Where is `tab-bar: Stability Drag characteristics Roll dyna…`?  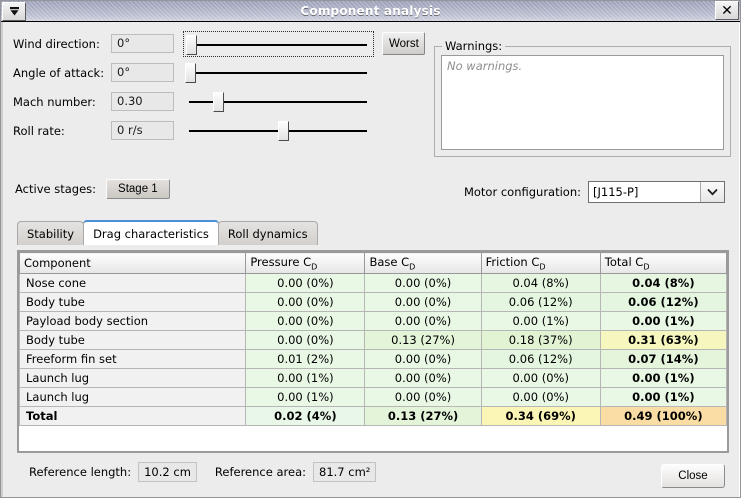
tab-bar: Stability Drag characteristics Roll dyna… is located at coordinates (167, 232).